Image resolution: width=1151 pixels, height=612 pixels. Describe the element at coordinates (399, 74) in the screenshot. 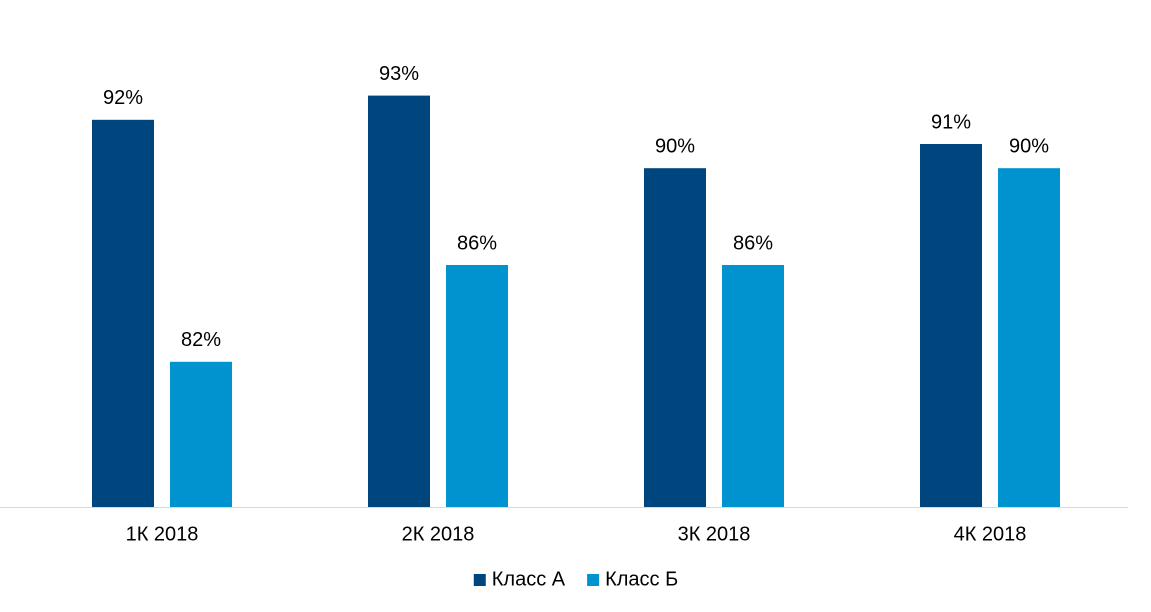

I see `value-label: 93%` at that location.